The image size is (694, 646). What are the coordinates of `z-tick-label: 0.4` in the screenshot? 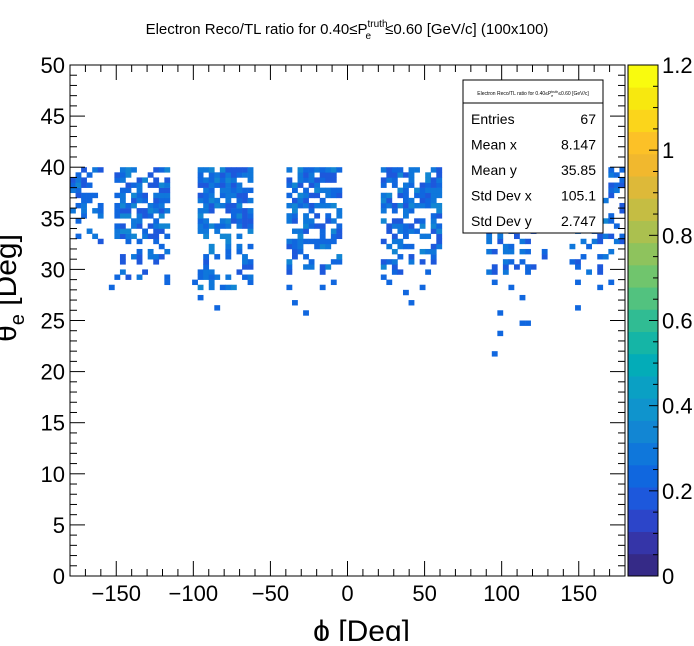 It's located at (677, 406).